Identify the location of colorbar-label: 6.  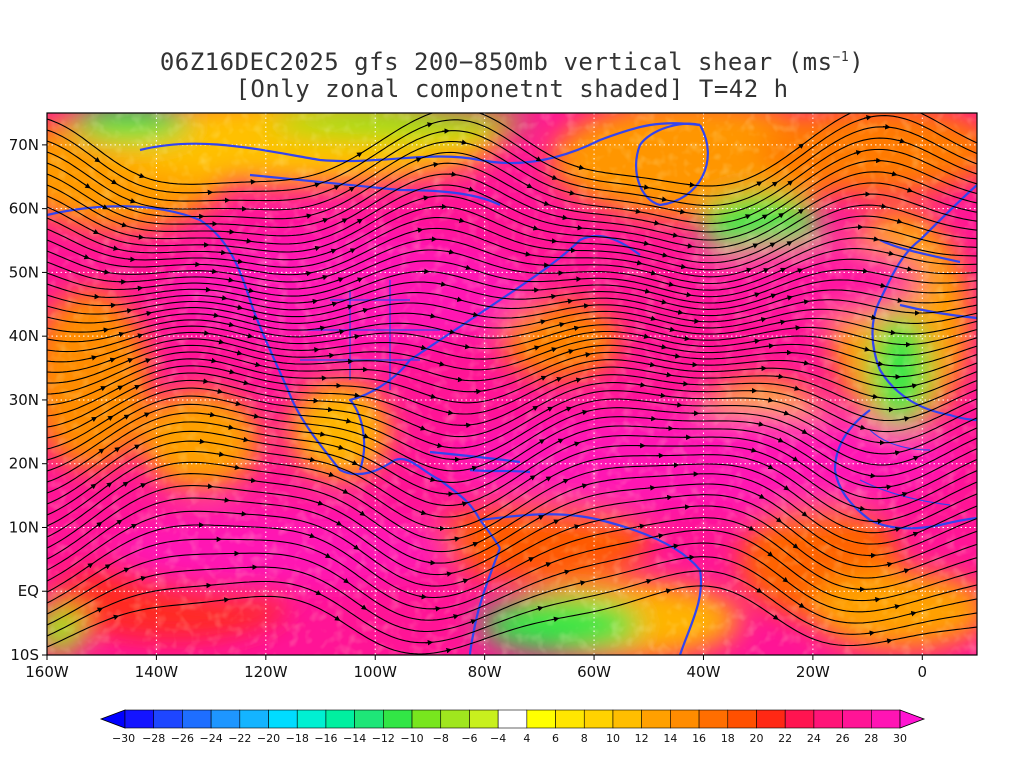
(555, 738).